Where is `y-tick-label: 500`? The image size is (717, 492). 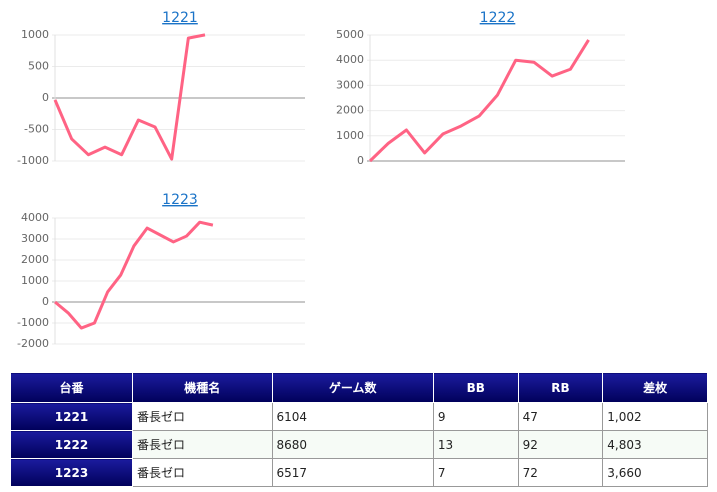 y-tick-label: 500 is located at coordinates (38, 66).